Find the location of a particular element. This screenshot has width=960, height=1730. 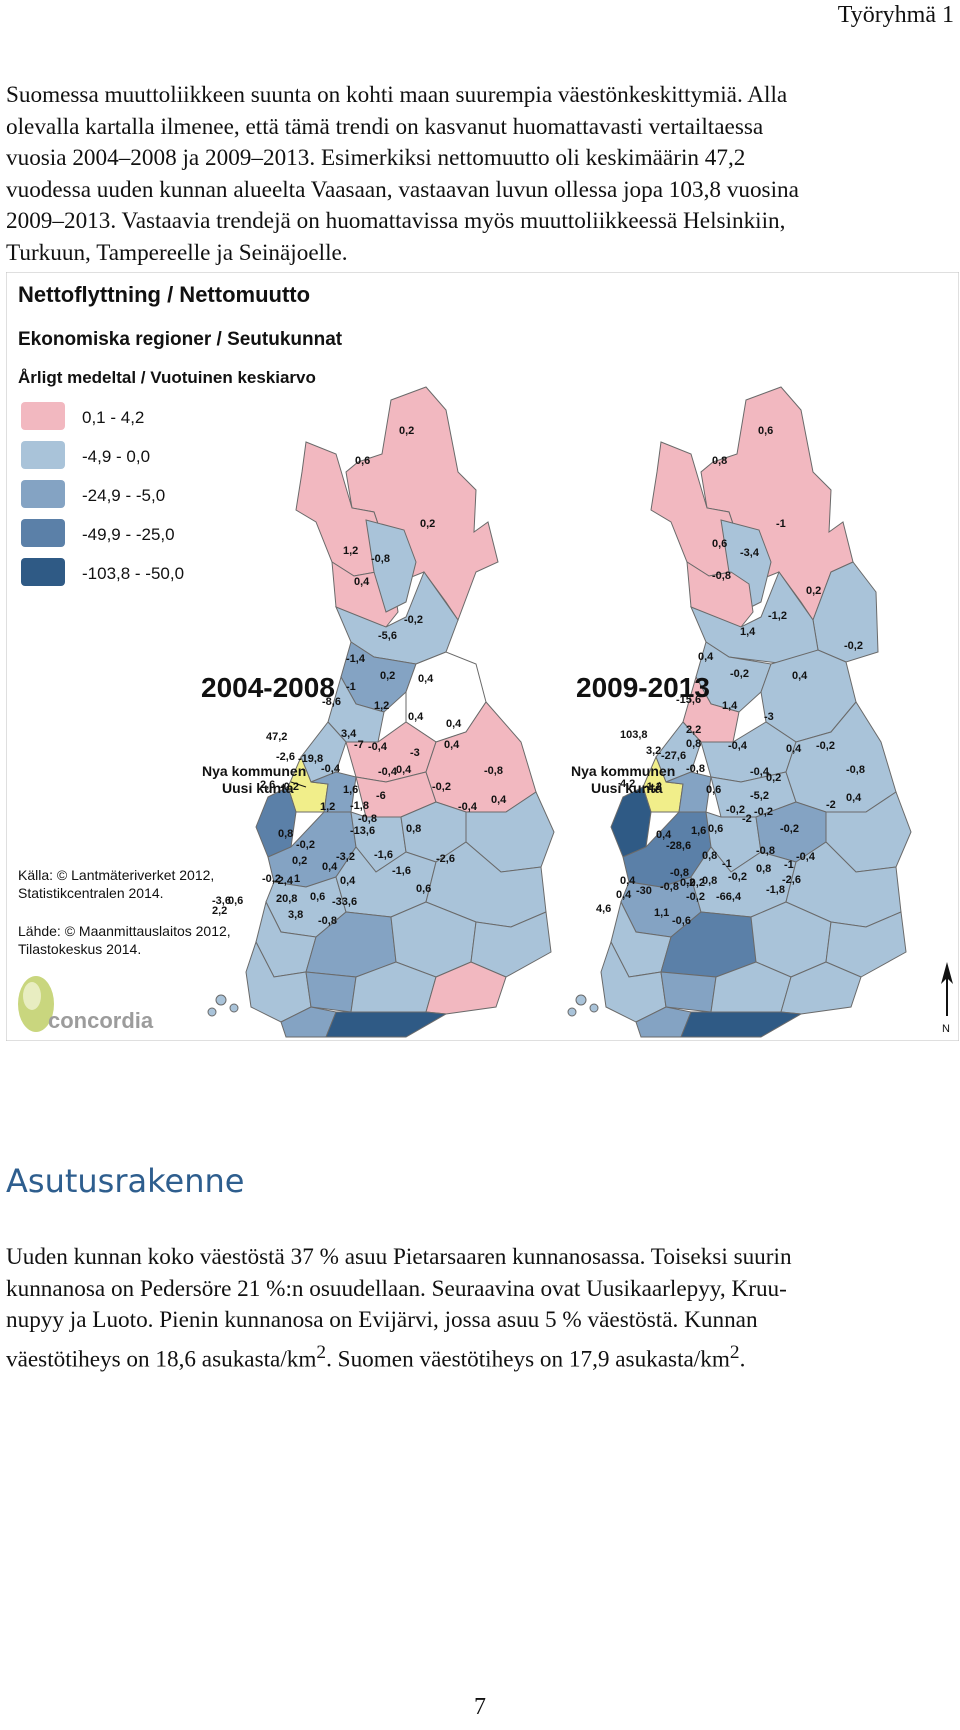

region-value-label: 4,2 is located at coordinates (627, 784).